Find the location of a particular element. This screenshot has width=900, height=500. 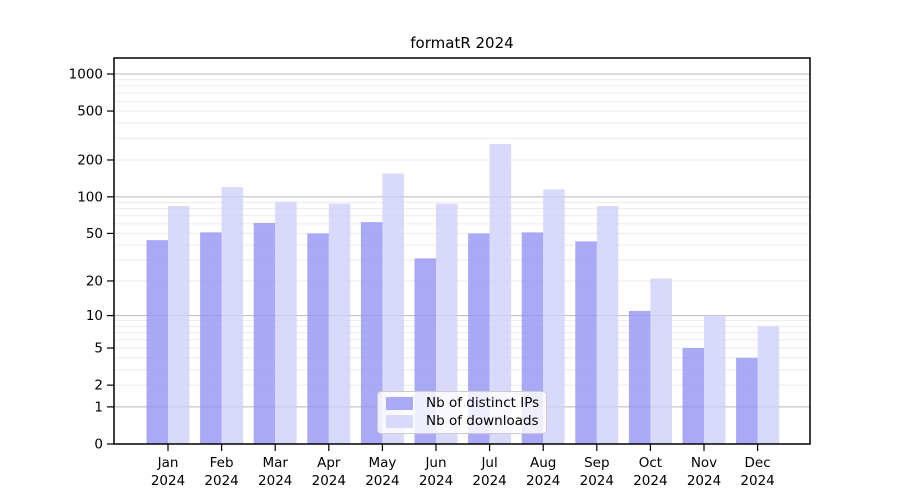

chart-title: formatR 2024 is located at coordinates (462, 43).